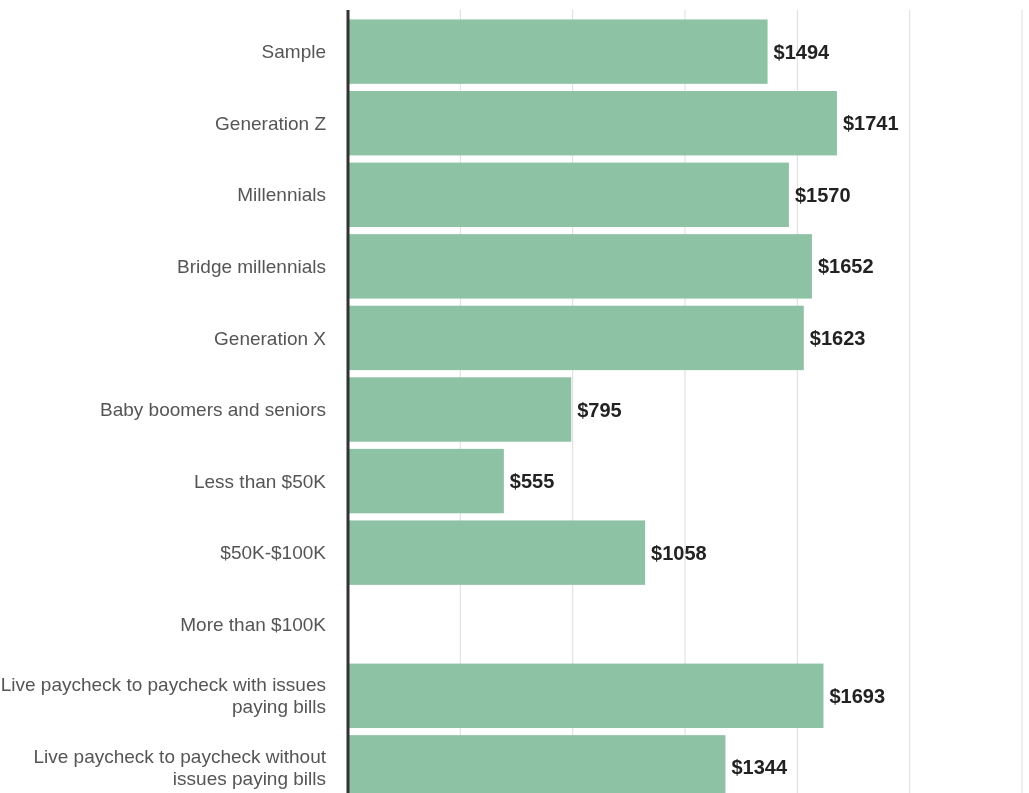 The height and width of the screenshot is (793, 1029). Describe the element at coordinates (759, 767) in the screenshot. I see `data-label: $1344` at that location.